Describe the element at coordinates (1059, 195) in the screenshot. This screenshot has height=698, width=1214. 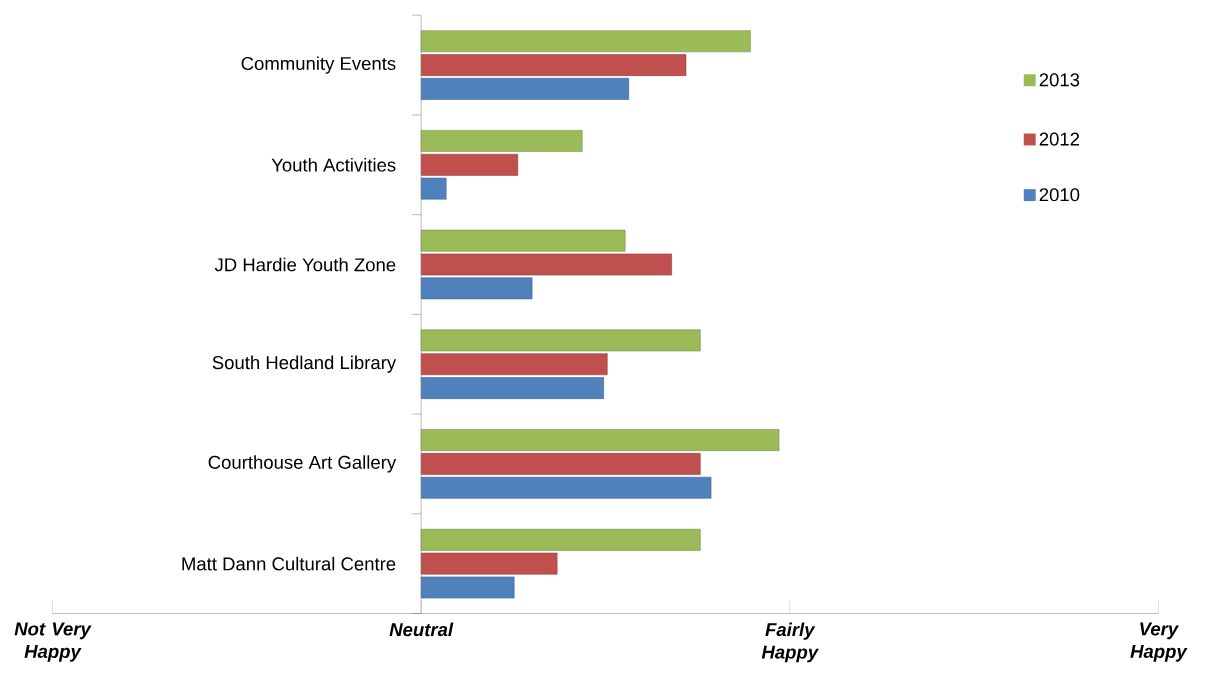
I see `legend-label: 2010` at that location.